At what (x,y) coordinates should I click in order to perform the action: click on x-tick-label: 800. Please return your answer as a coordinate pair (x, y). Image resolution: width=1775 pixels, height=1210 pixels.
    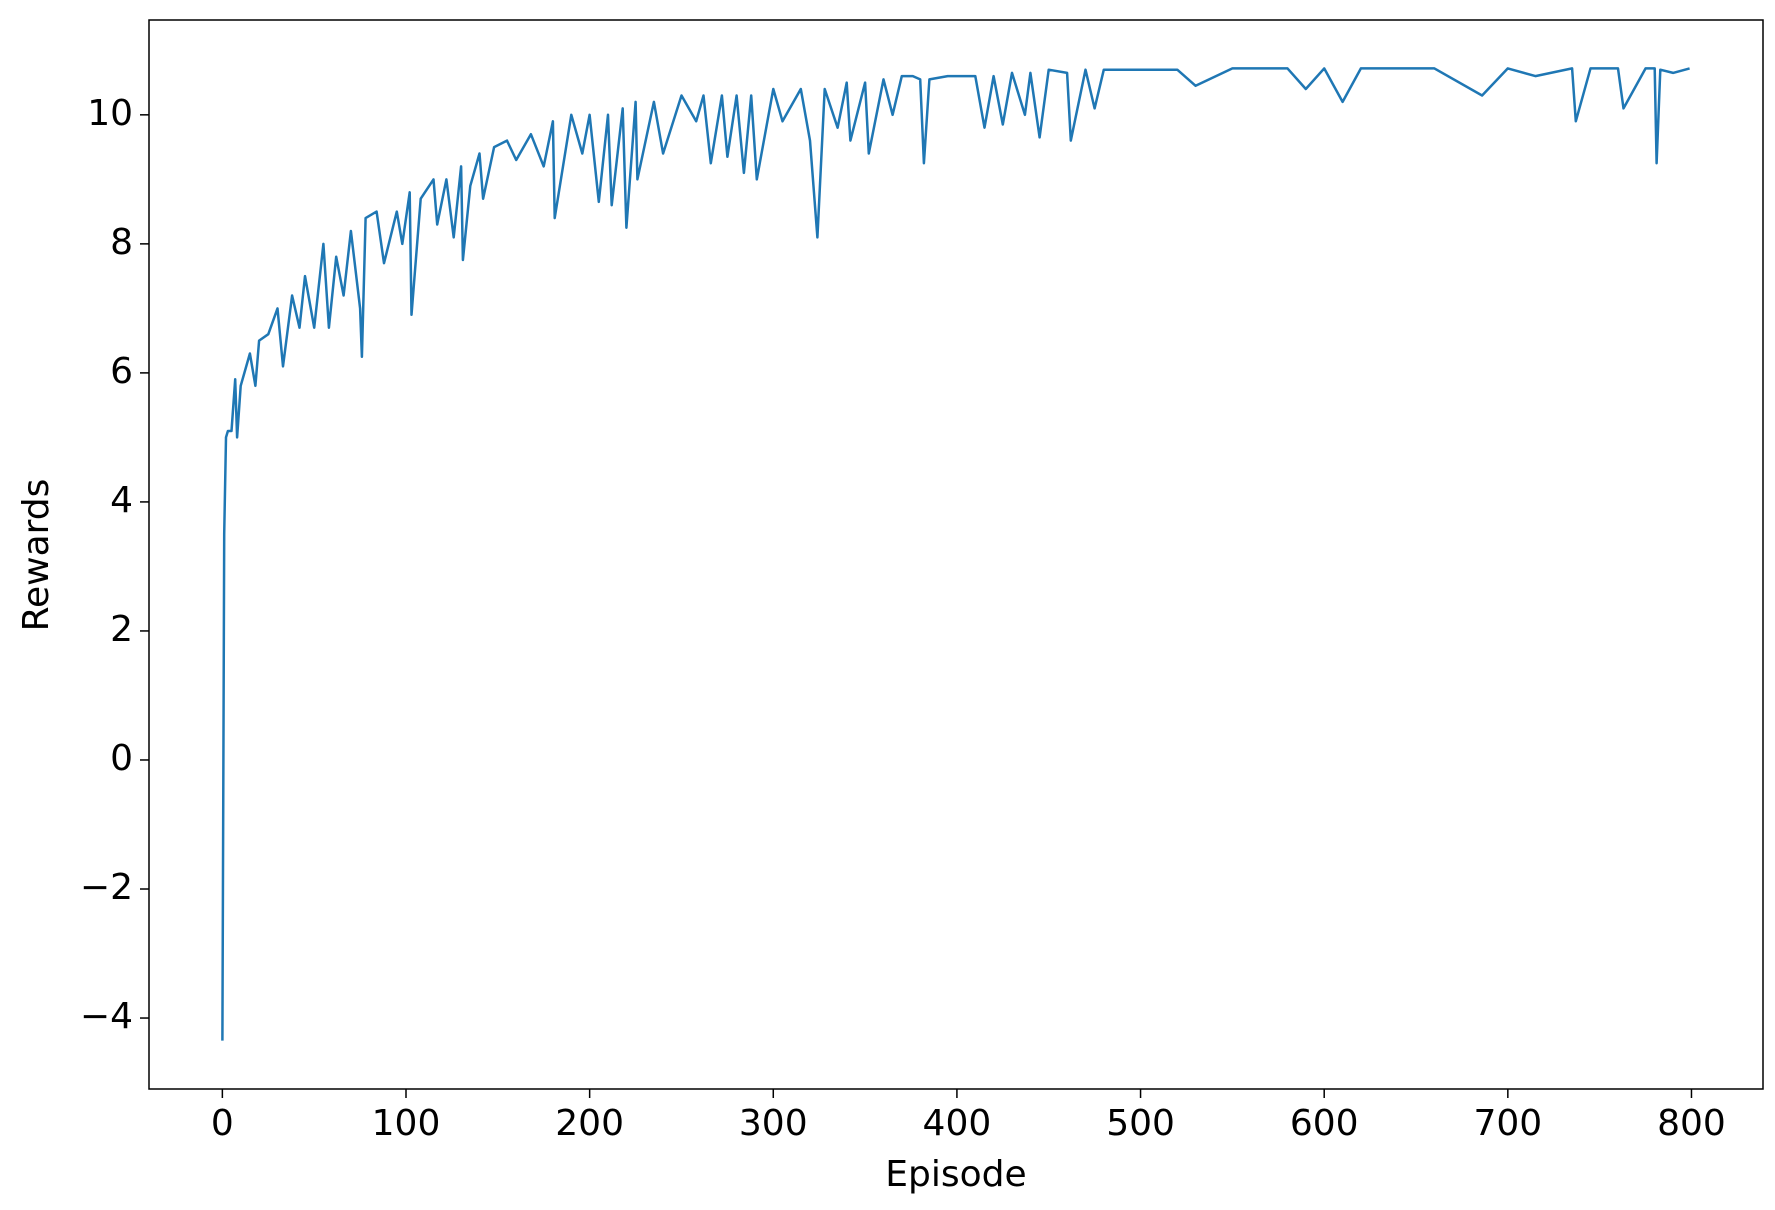
    Looking at the image, I should click on (1691, 1123).